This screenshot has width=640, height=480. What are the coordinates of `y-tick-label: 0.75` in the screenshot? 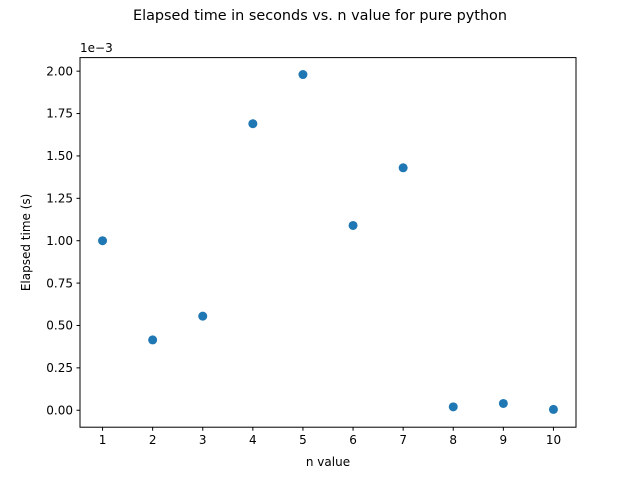 It's located at (59, 283).